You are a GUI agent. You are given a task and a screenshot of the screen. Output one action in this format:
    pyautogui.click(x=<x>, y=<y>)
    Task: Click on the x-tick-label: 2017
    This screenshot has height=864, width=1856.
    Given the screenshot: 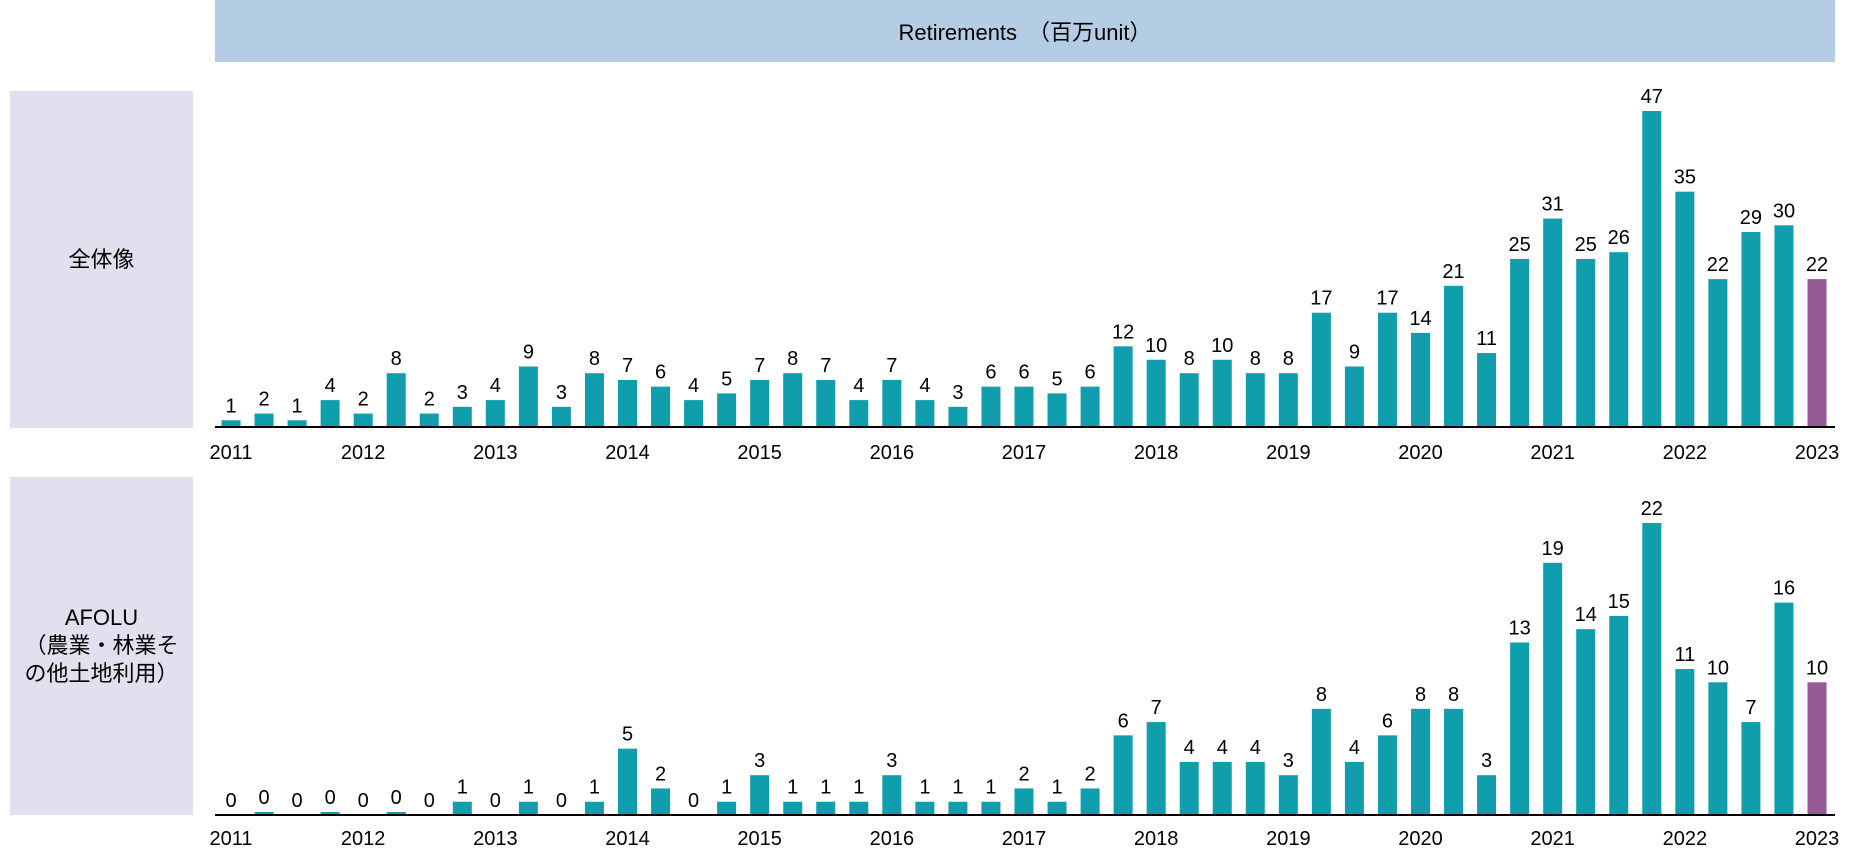 What is the action you would take?
    pyautogui.click(x=1024, y=839)
    